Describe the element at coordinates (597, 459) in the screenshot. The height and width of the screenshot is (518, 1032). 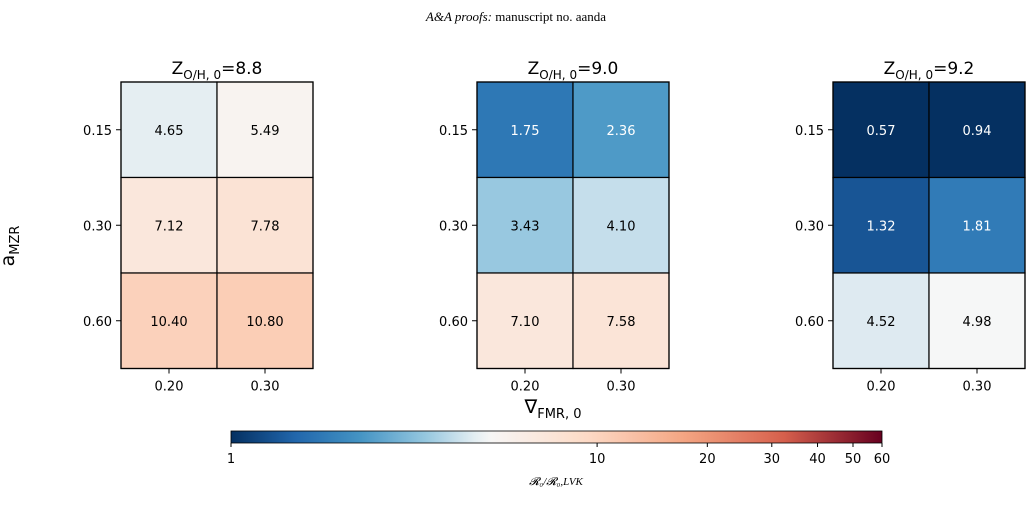
I see `colorbar-tick-label: 10` at that location.